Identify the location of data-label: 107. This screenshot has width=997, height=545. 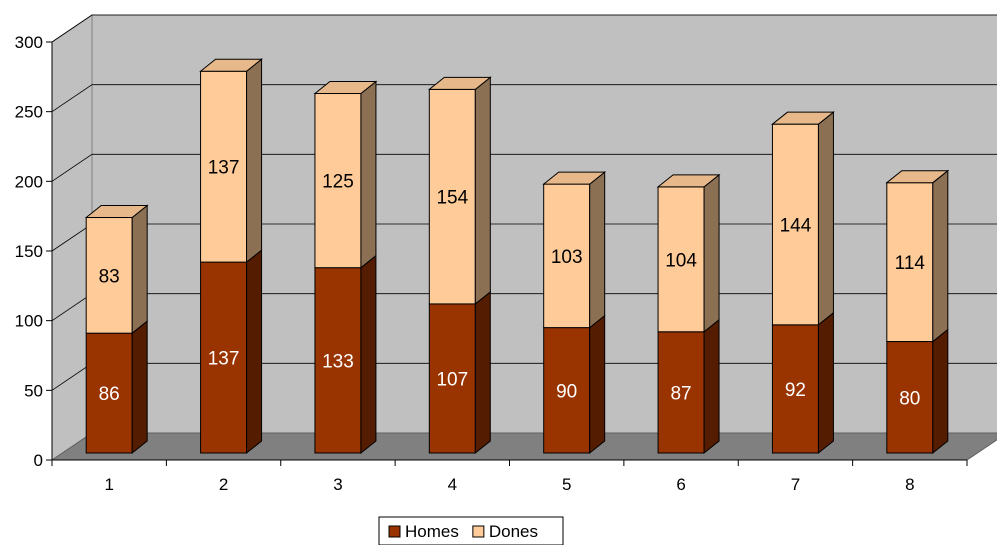
(452, 379).